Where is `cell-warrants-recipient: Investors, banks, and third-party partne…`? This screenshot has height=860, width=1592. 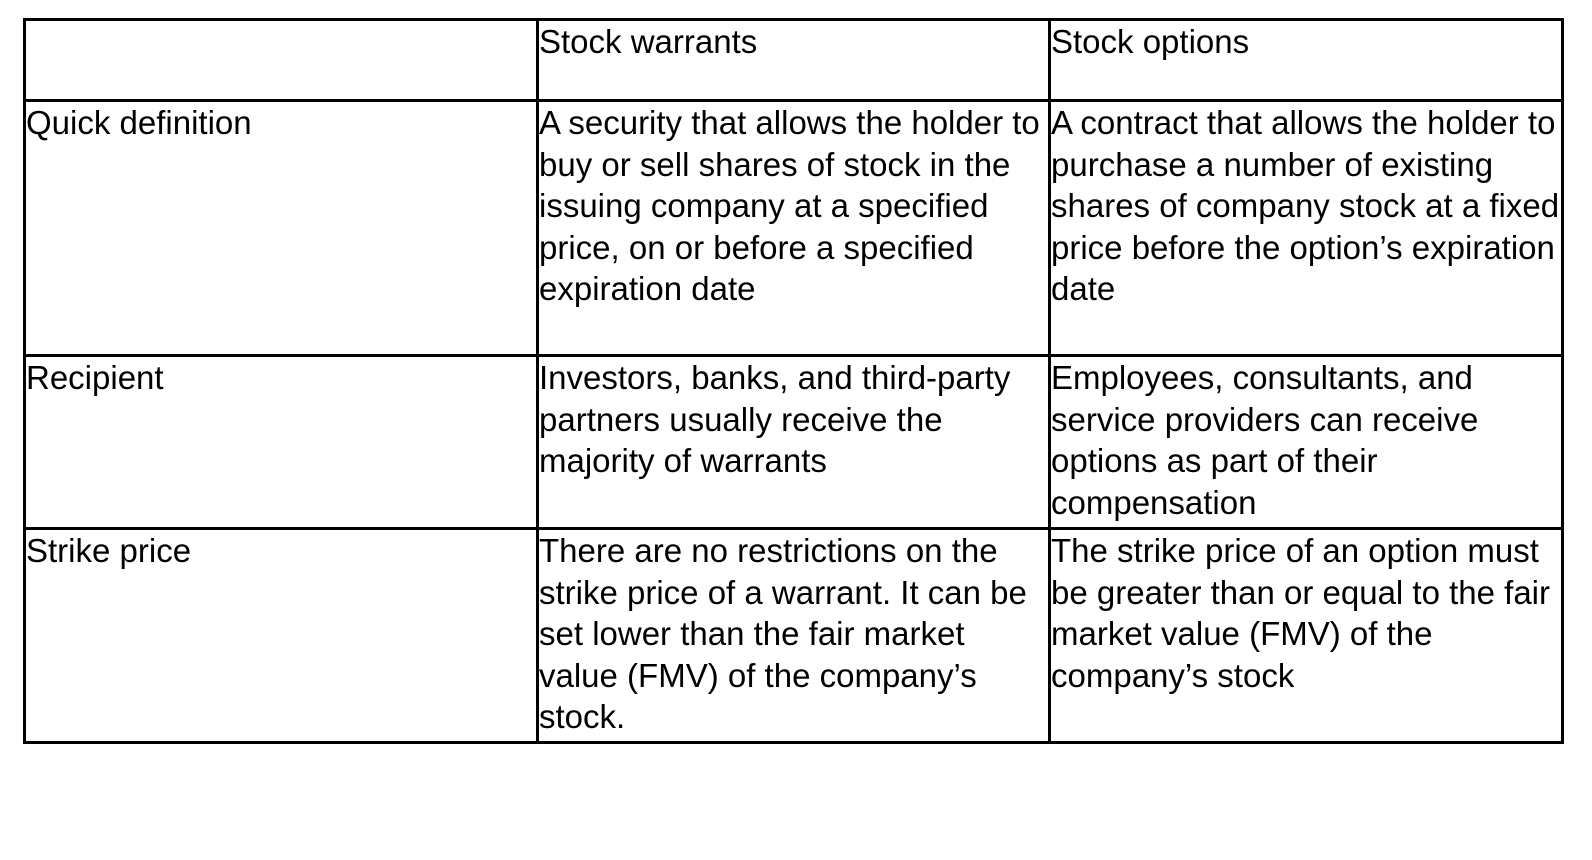
cell-warrants-recipient: Investors, banks, and third-party partne… is located at coordinates (793, 442).